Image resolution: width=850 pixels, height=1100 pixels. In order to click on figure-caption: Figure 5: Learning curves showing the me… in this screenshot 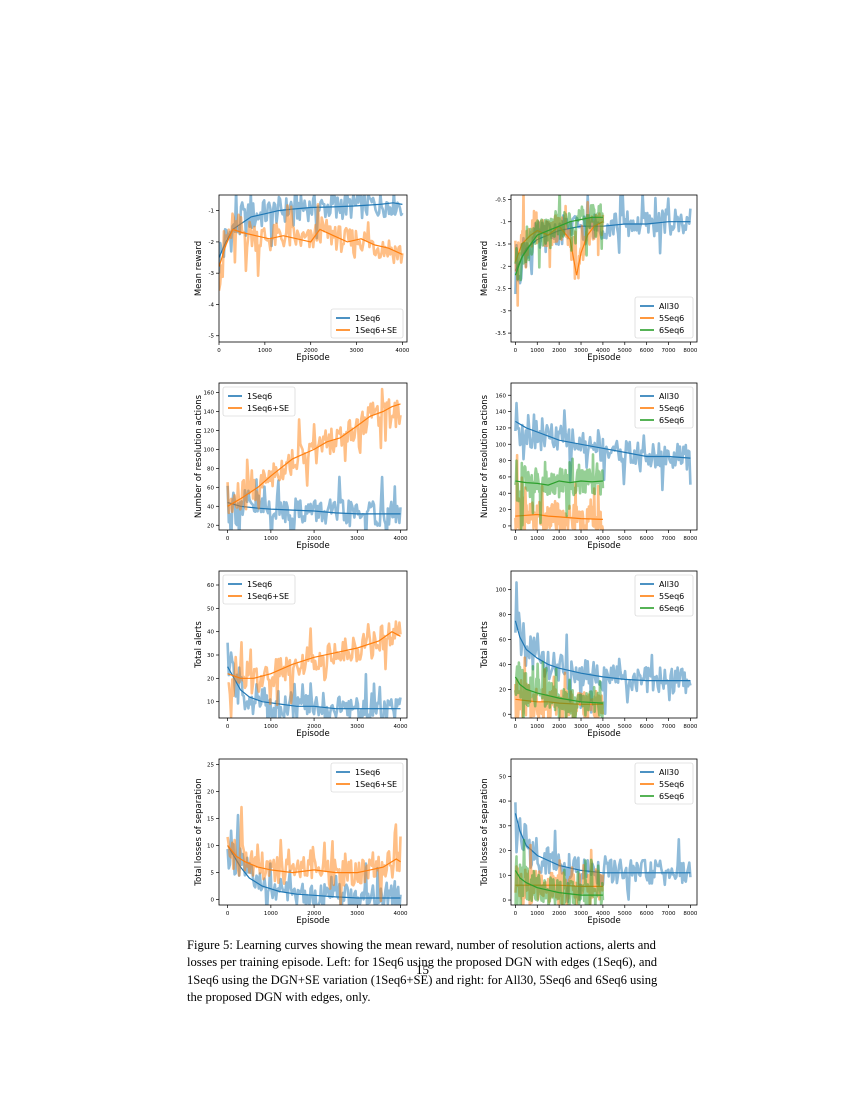, I will do `click(422, 971)`.